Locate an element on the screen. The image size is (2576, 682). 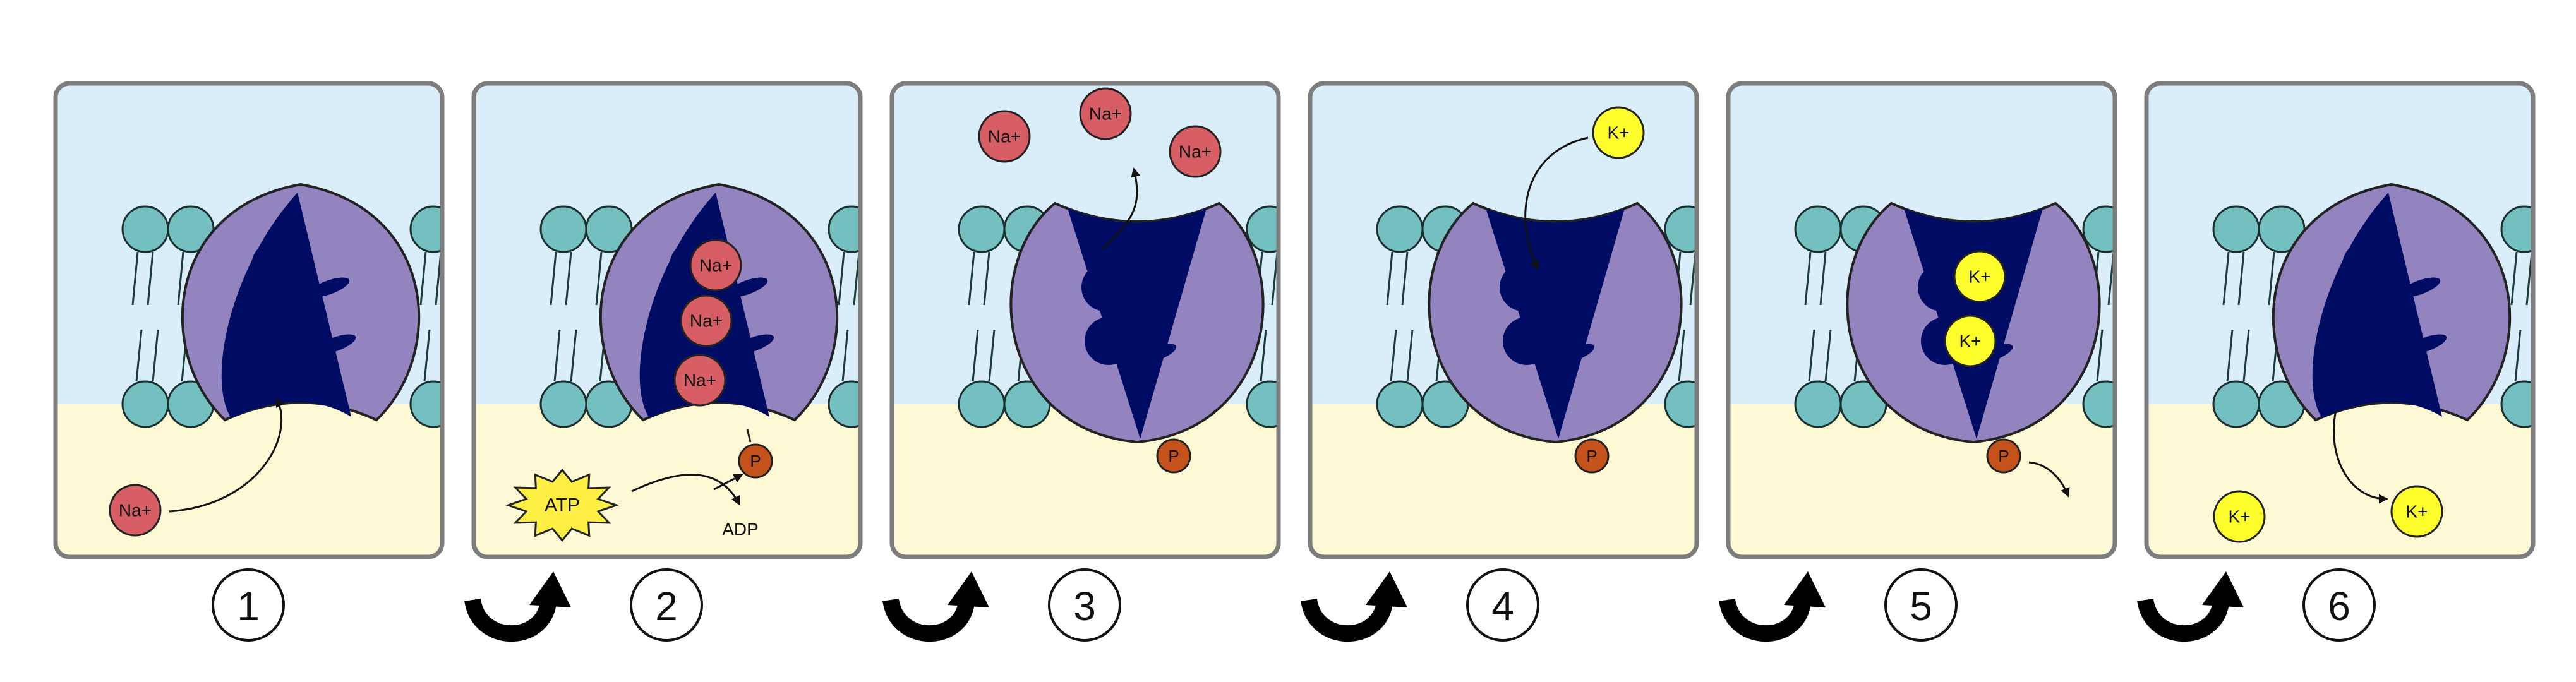
step-number-4: 4 is located at coordinates (1502, 605).